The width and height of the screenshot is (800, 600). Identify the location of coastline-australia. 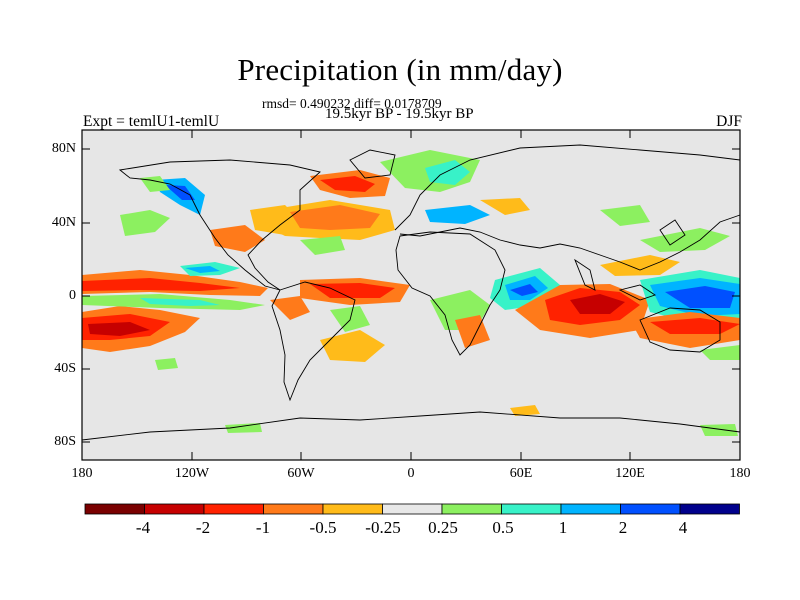
(680, 330).